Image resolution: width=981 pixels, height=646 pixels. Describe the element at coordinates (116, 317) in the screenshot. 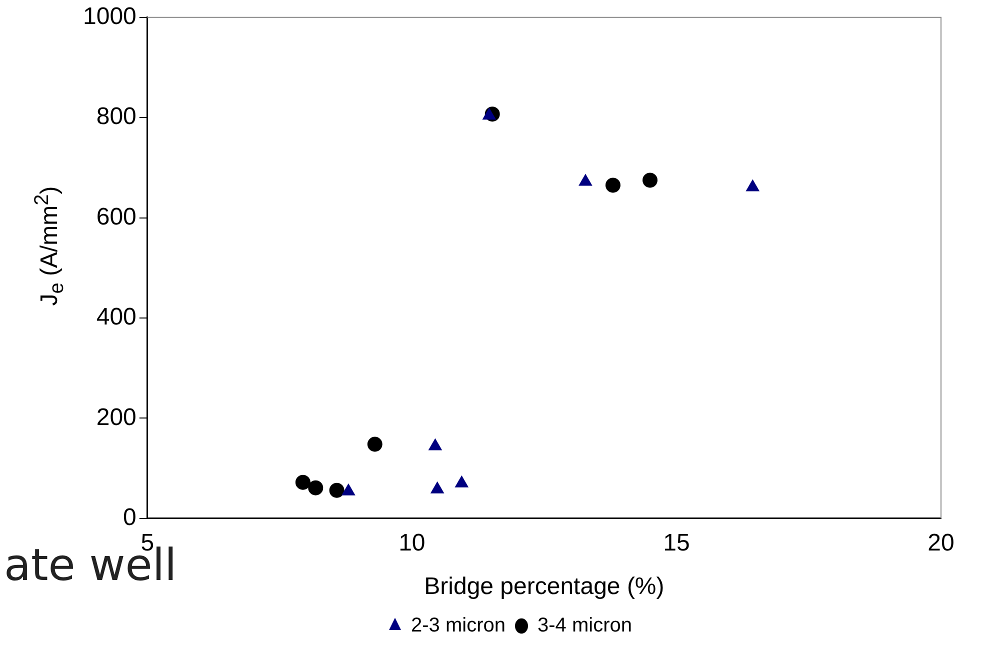

I see `y-tick-label: 400` at that location.